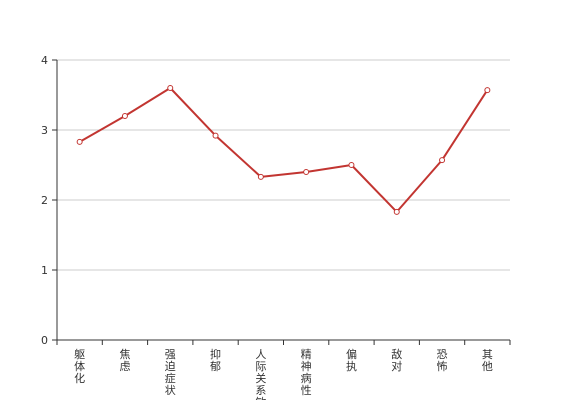 This screenshot has height=404, width=567. Describe the element at coordinates (124, 360) in the screenshot. I see `x-tick-label: 焦虑` at that location.